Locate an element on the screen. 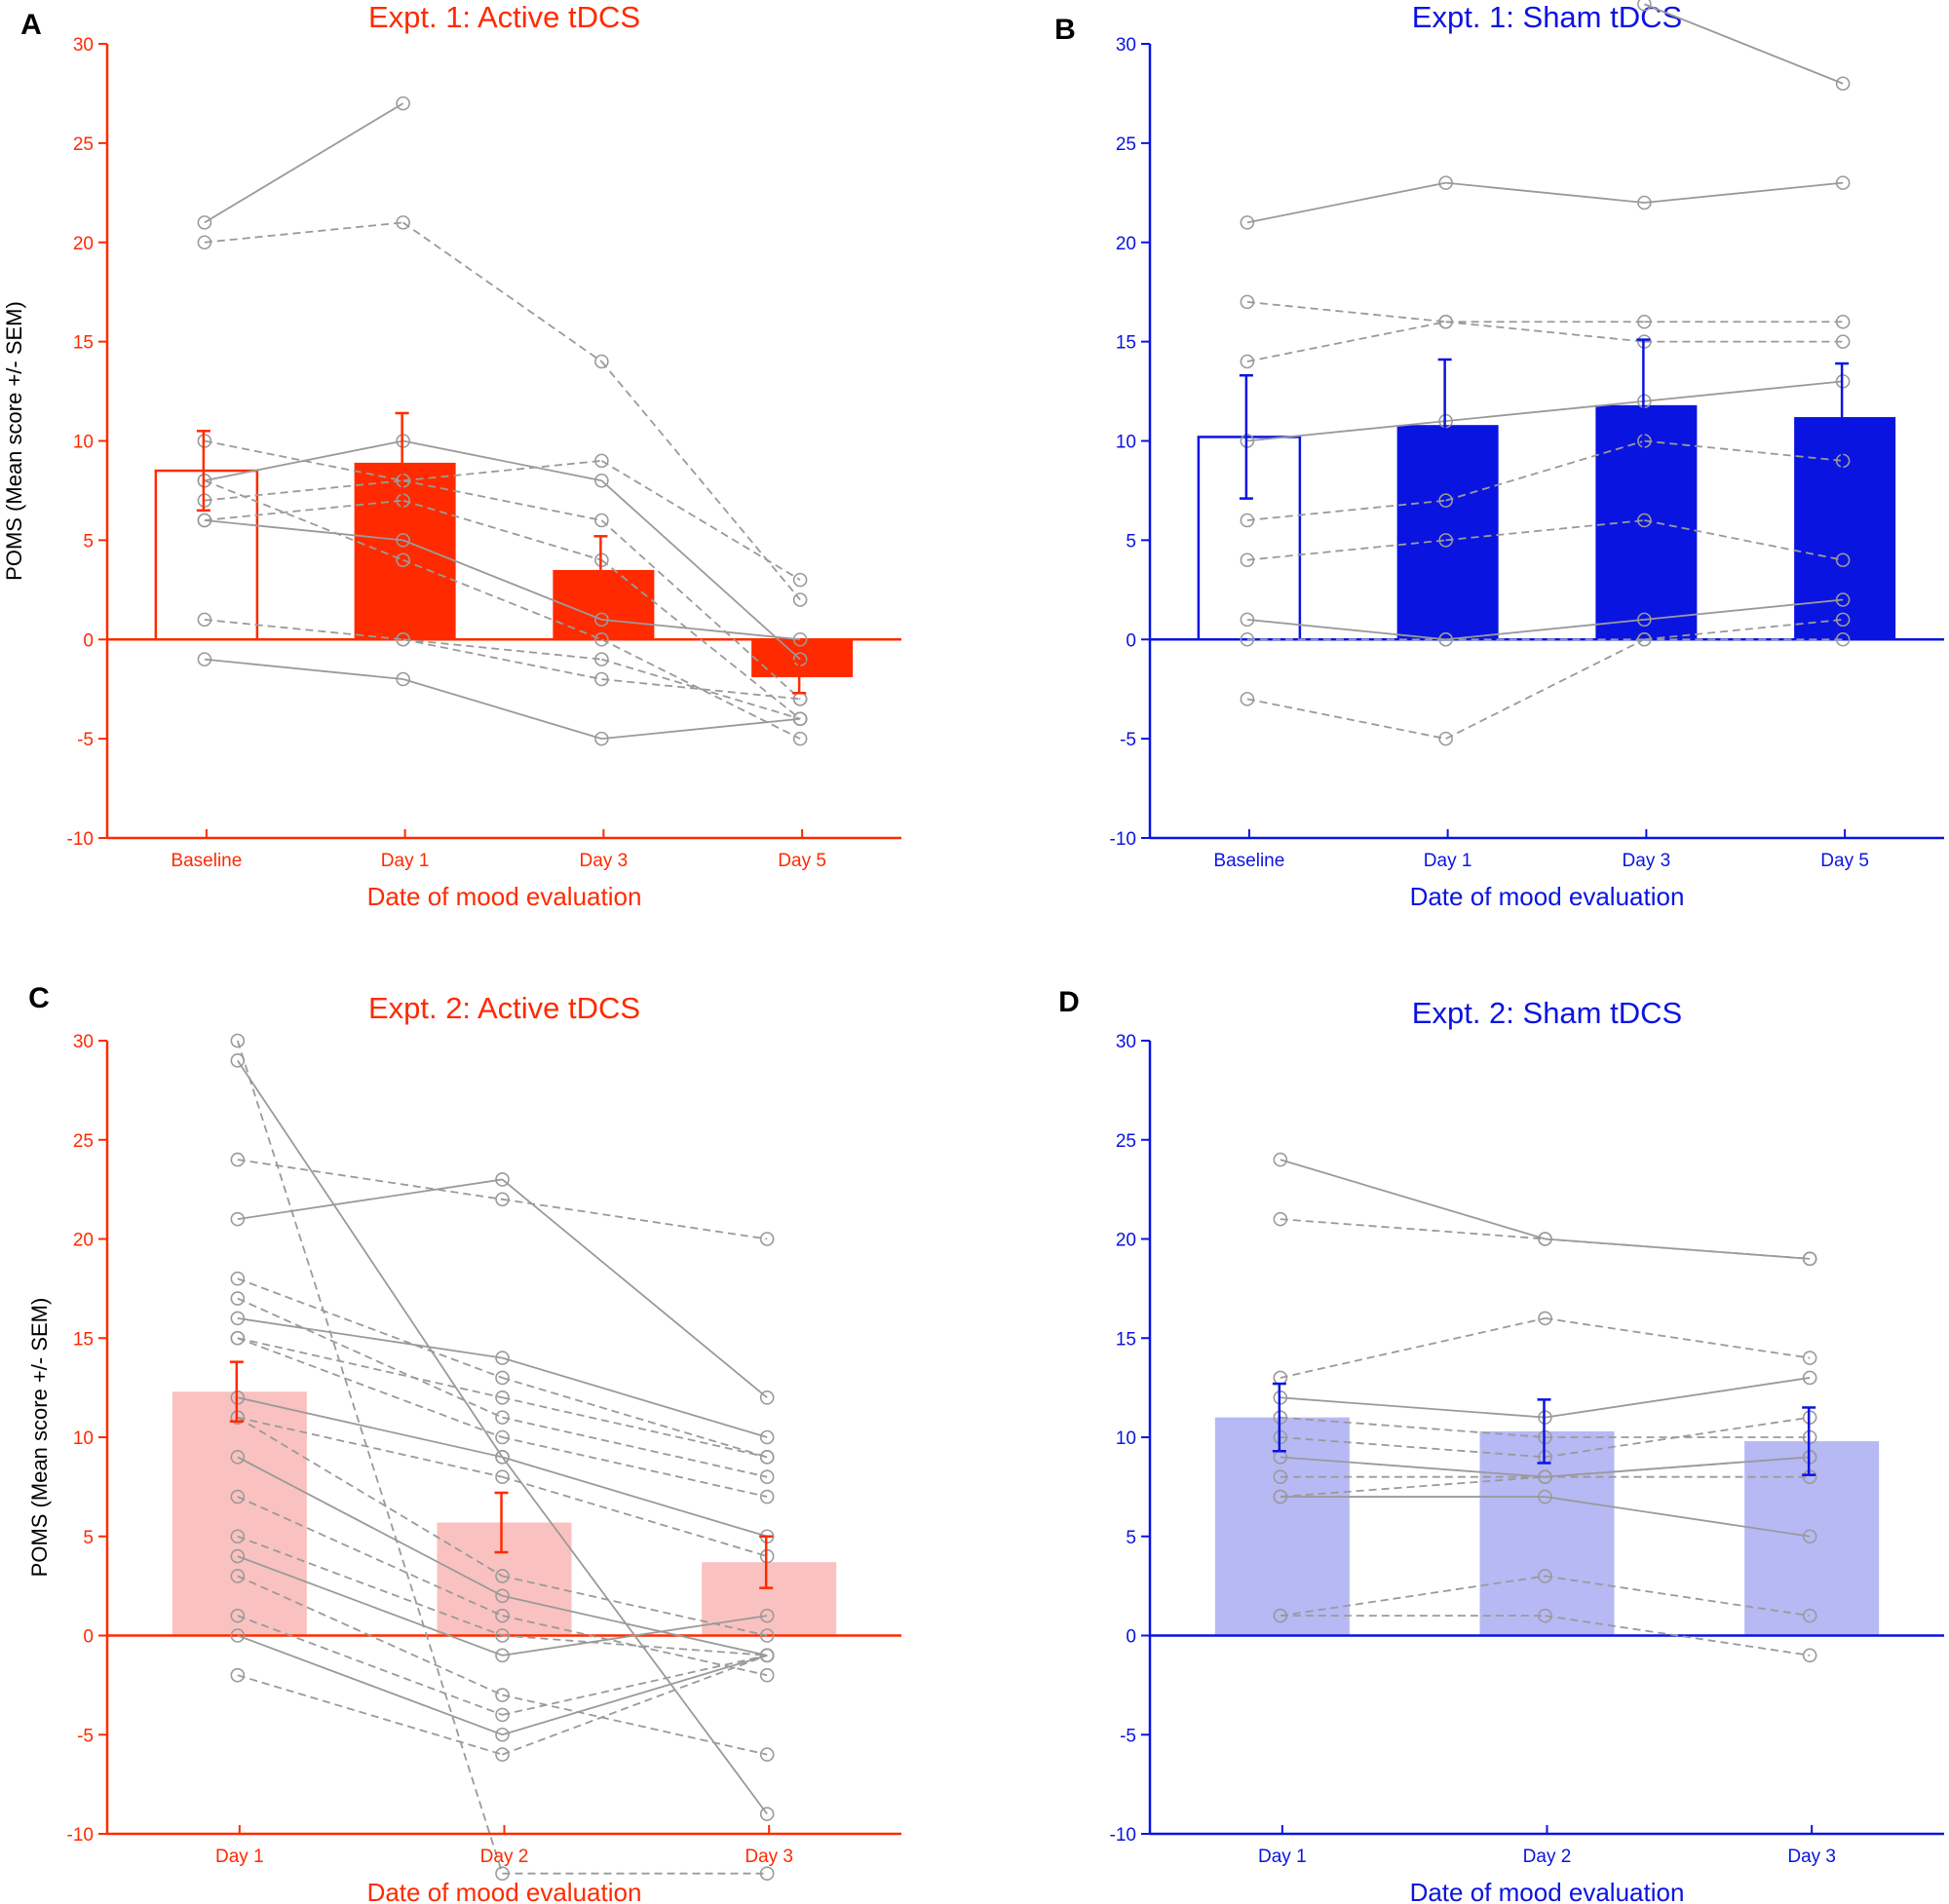 The width and height of the screenshot is (1949, 1904). x-tick-label: Day 3 is located at coordinates (769, 1857).